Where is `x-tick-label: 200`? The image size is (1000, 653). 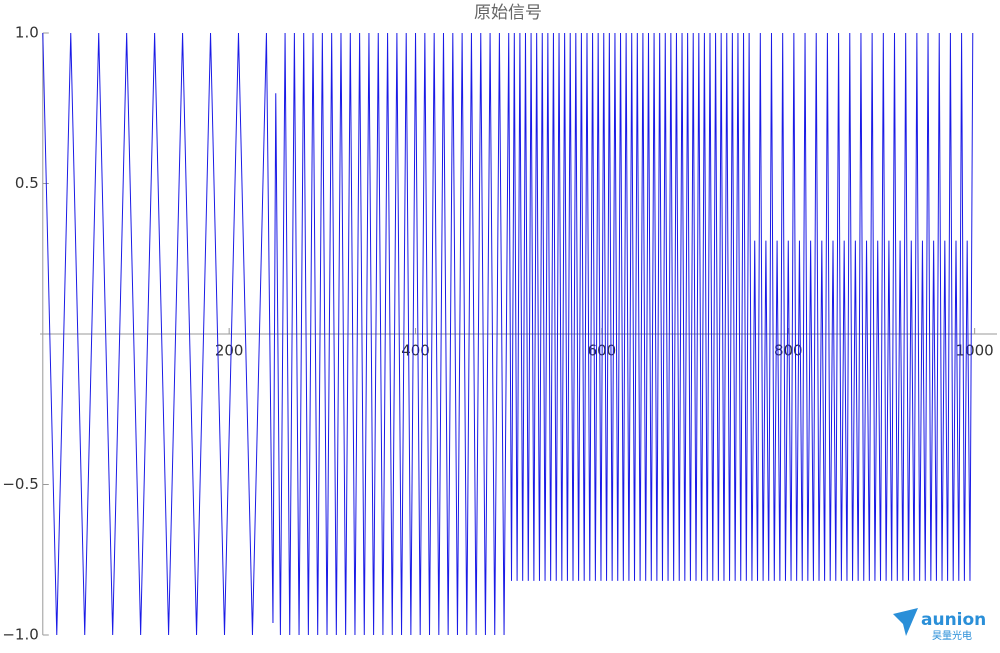 x-tick-label: 200 is located at coordinates (229, 351).